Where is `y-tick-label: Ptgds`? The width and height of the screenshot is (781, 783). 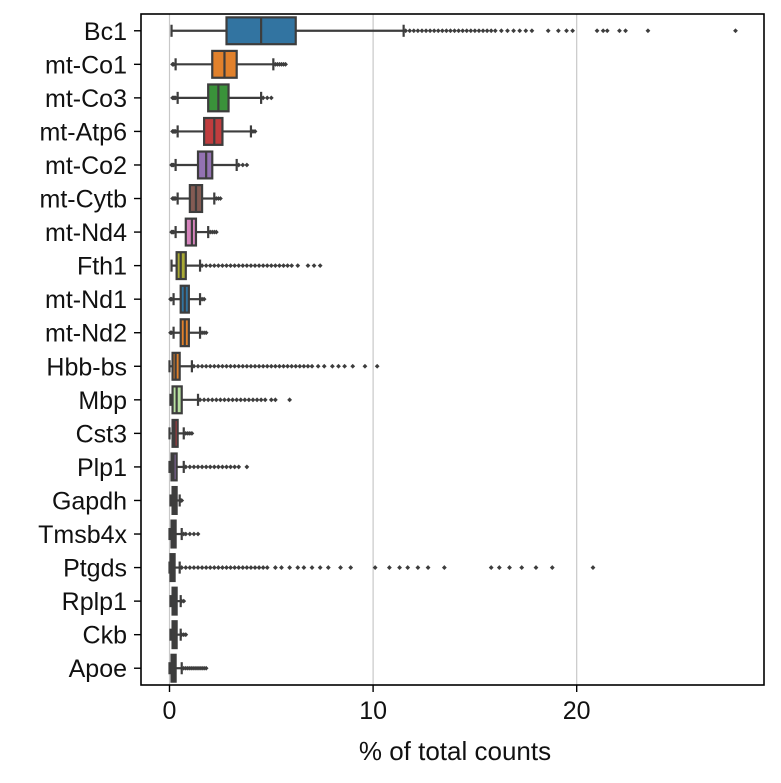
y-tick-label: Ptgds is located at coordinates (95, 569).